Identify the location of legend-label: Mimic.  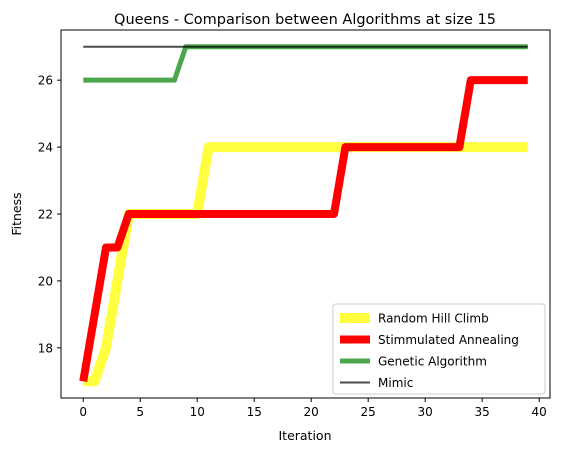
(395, 383).